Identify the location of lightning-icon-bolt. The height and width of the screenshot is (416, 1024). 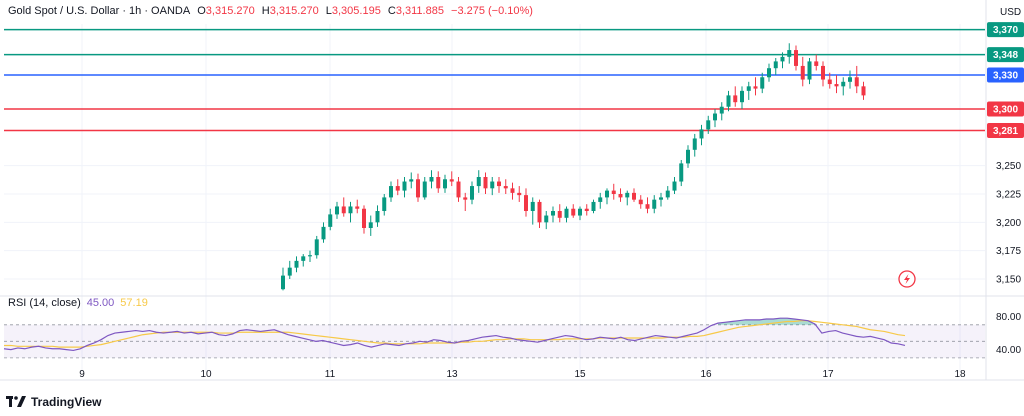
(907, 279).